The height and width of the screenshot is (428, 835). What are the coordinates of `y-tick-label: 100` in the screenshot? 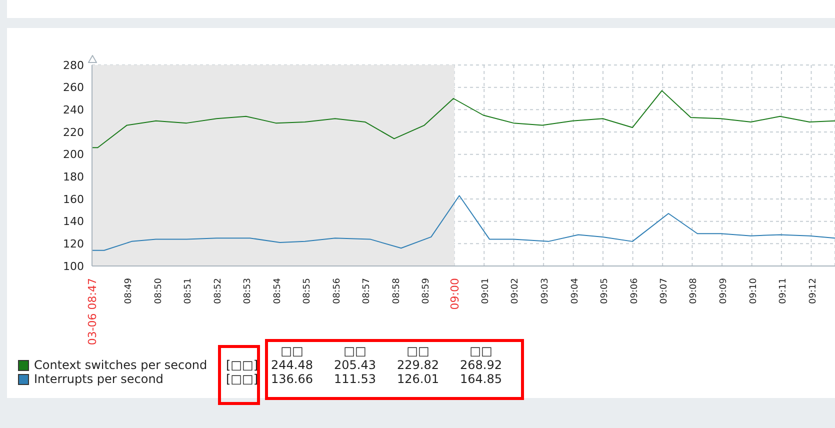 It's located at (73, 266).